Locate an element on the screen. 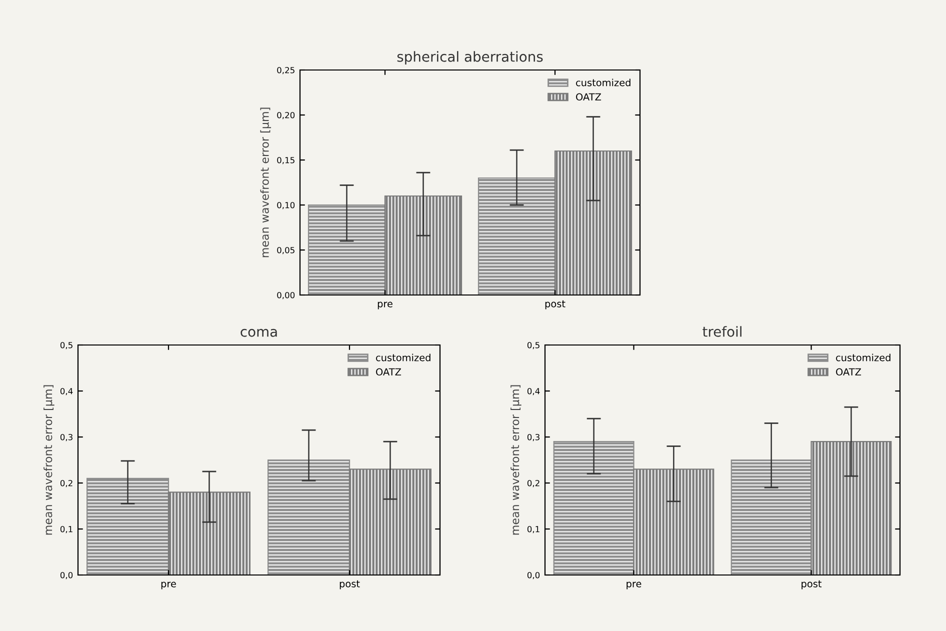 This screenshot has height=631, width=946. y-tick-label: 0,05 is located at coordinates (285, 250).